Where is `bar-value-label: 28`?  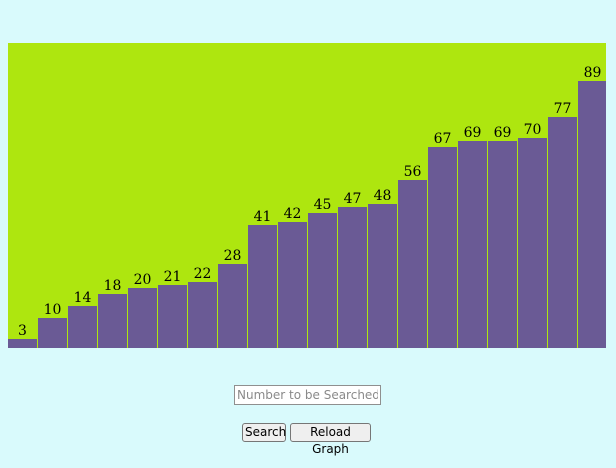
bar-value-label: 28 is located at coordinates (233, 256).